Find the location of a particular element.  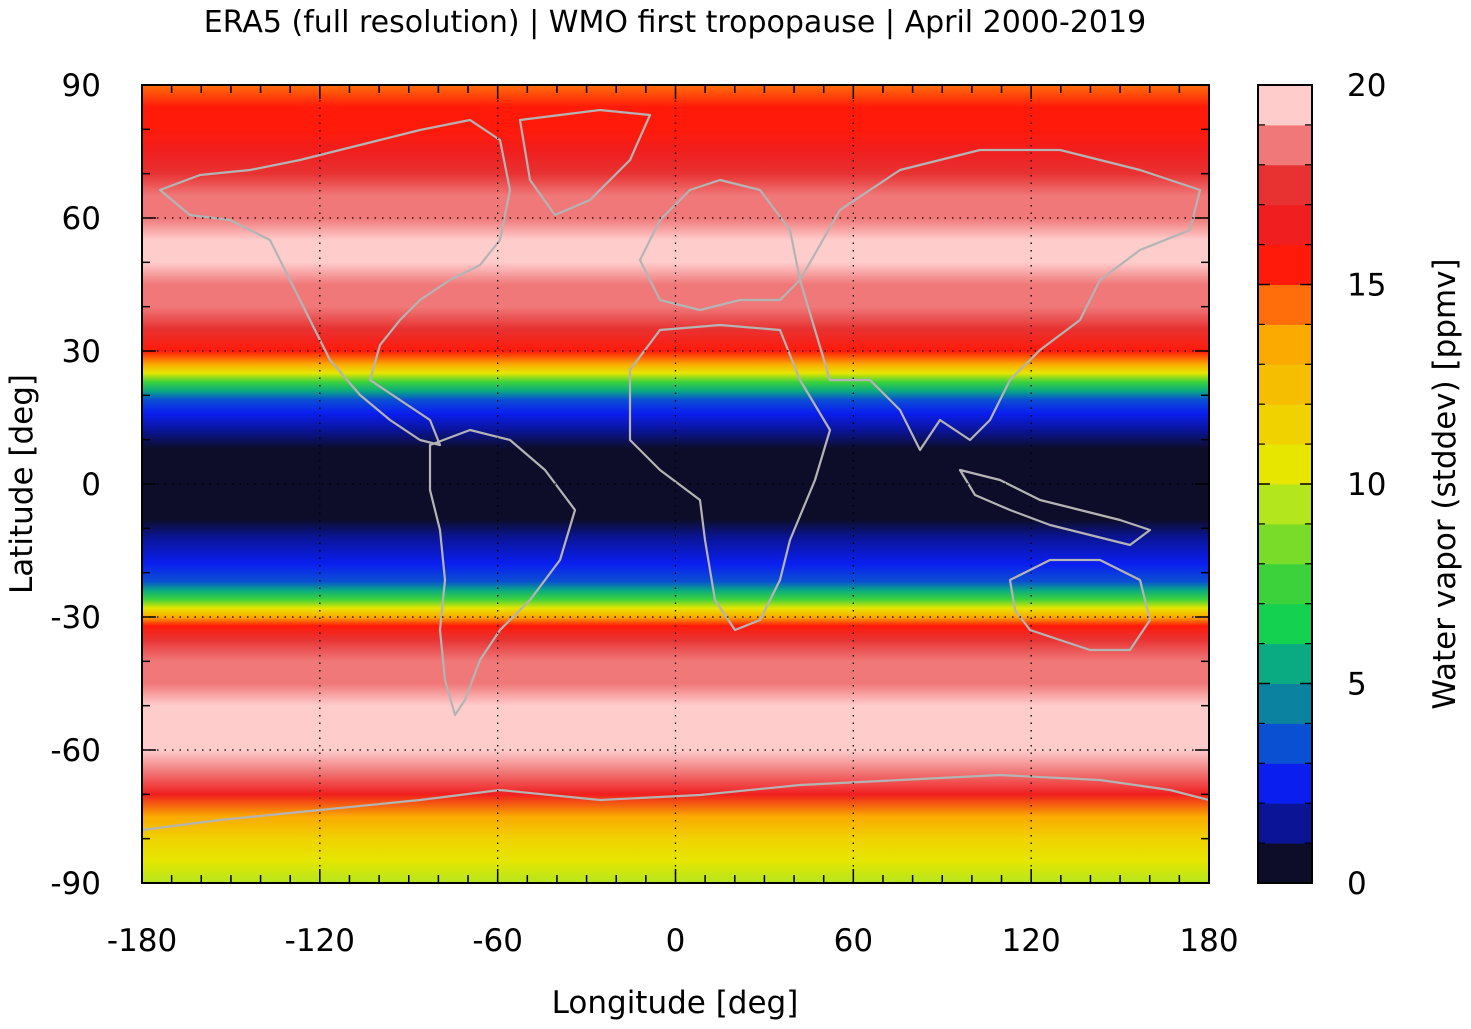

x-tick-label: -180 is located at coordinates (142, 941).